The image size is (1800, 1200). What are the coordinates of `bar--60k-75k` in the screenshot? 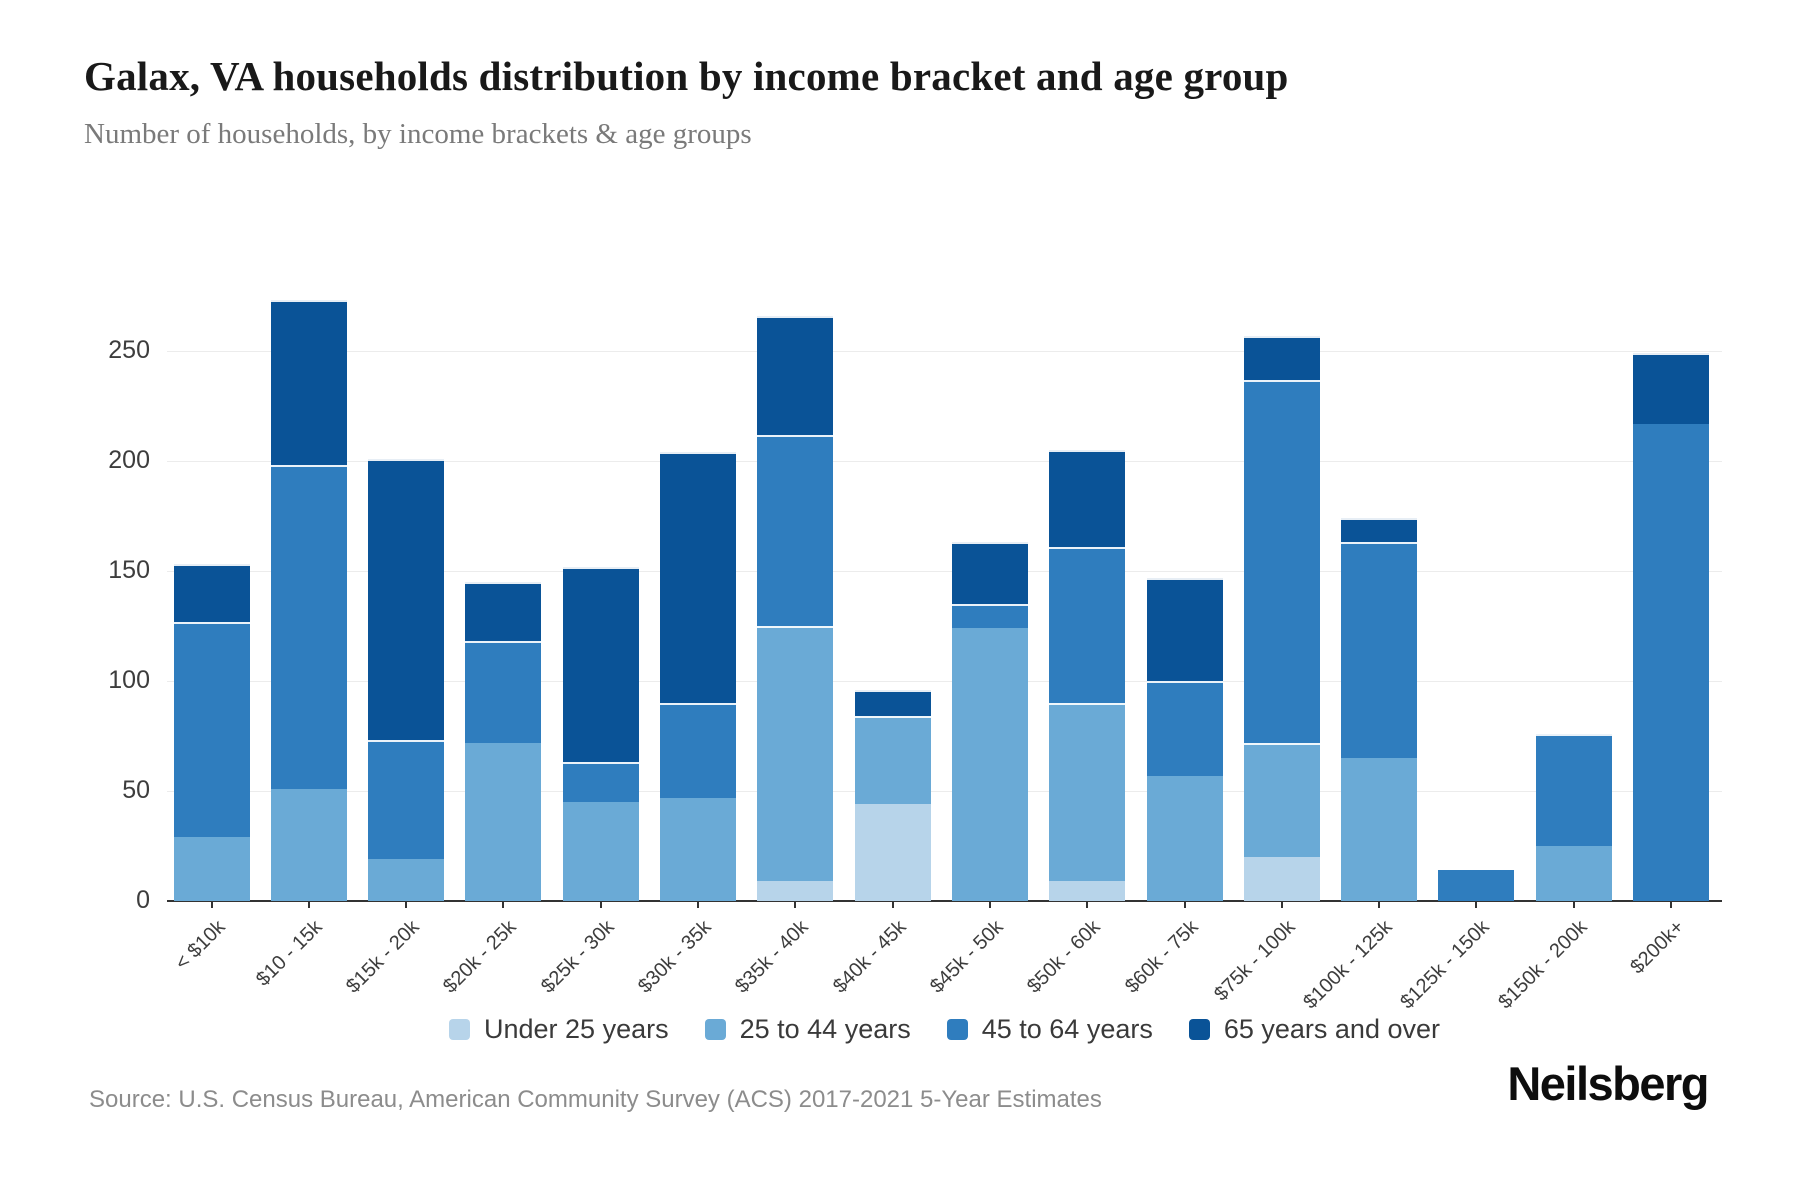 It's located at (1184, 580).